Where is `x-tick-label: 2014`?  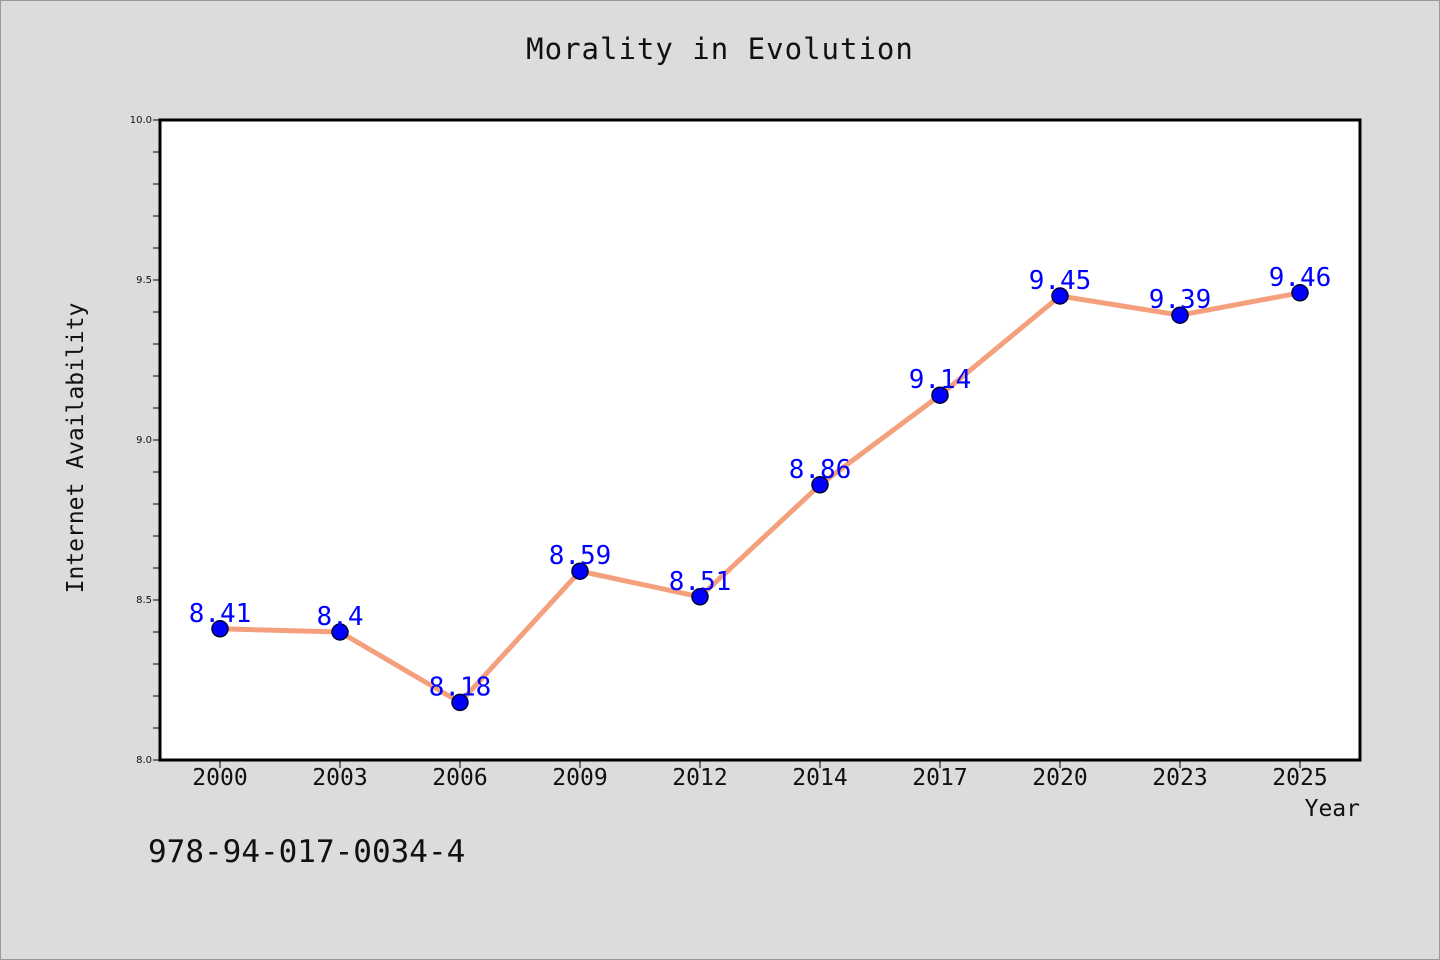
x-tick-label: 2014 is located at coordinates (819, 778).